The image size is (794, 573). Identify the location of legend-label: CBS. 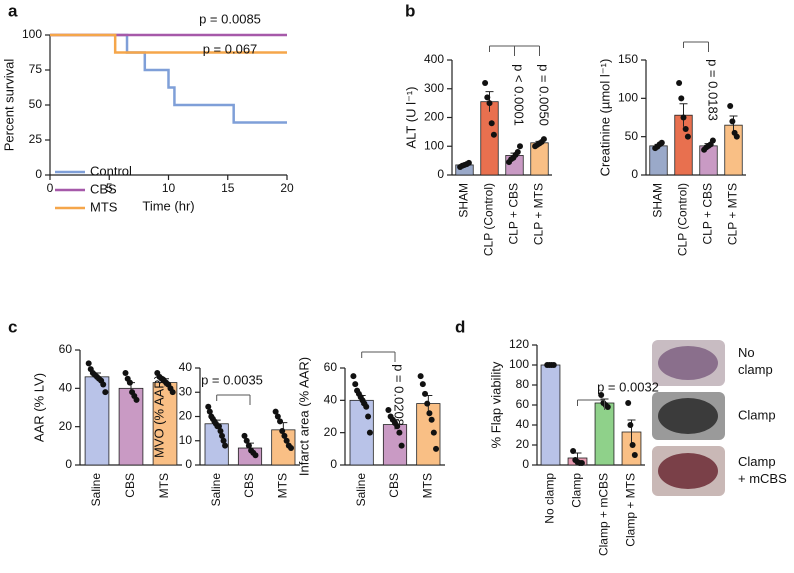
(103, 188).